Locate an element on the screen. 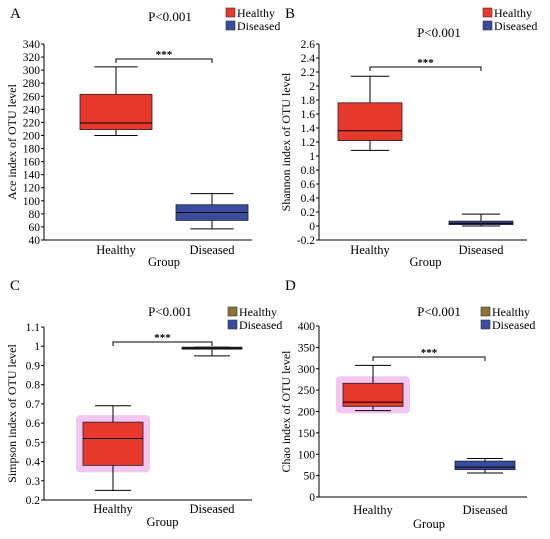 This screenshot has height=539, width=550. y-tick-label: 0.3 is located at coordinates (33, 482).